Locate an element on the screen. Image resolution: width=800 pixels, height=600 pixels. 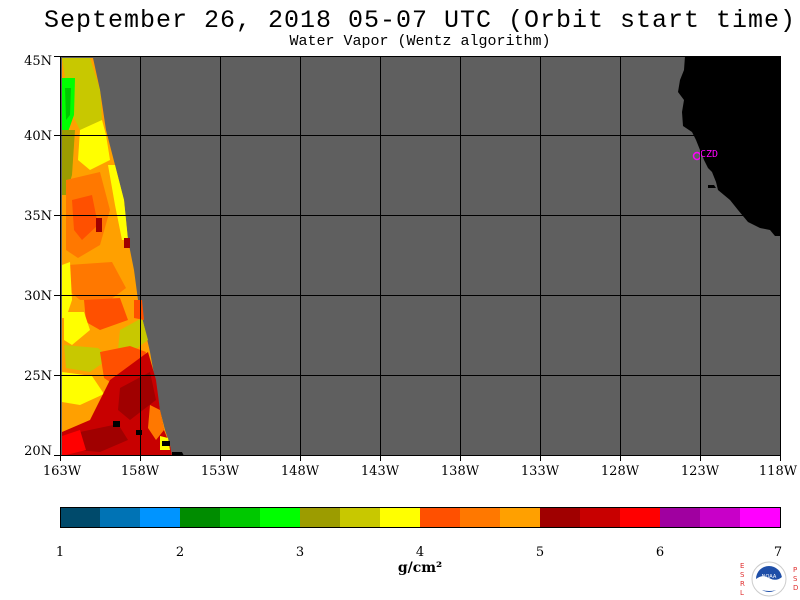
lat-label: 35N is located at coordinates (38, 216).